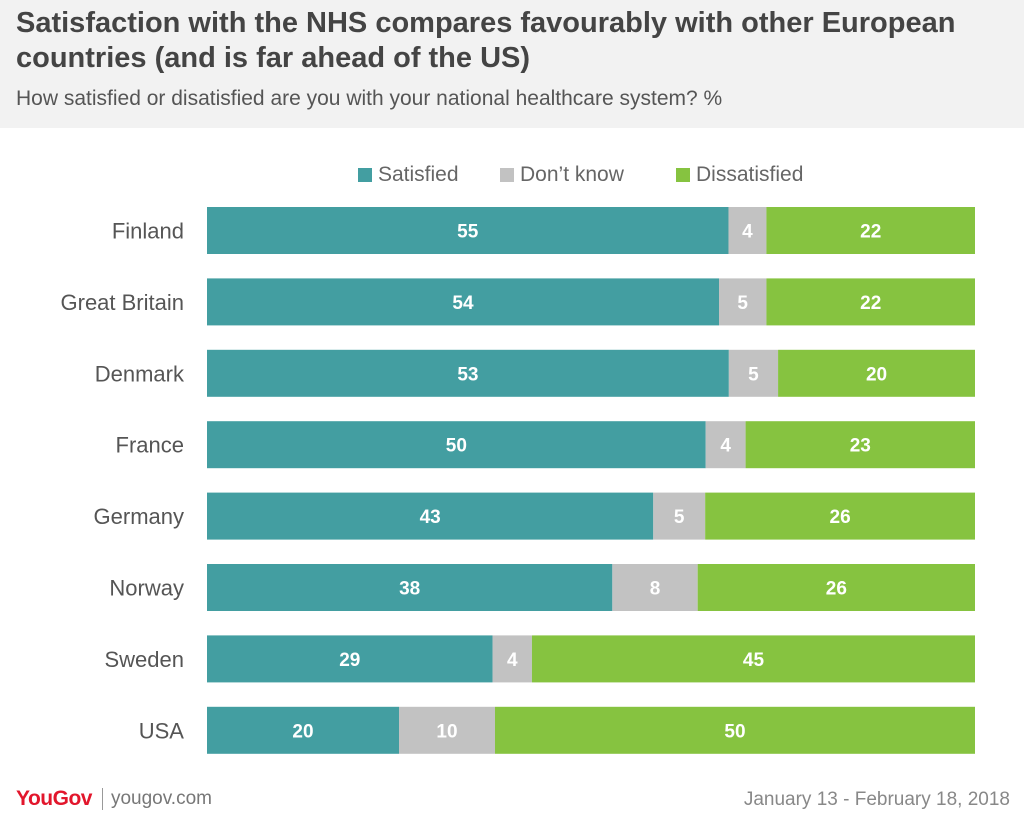  I want to click on bar-great-britain-dissatisfied, so click(870, 302).